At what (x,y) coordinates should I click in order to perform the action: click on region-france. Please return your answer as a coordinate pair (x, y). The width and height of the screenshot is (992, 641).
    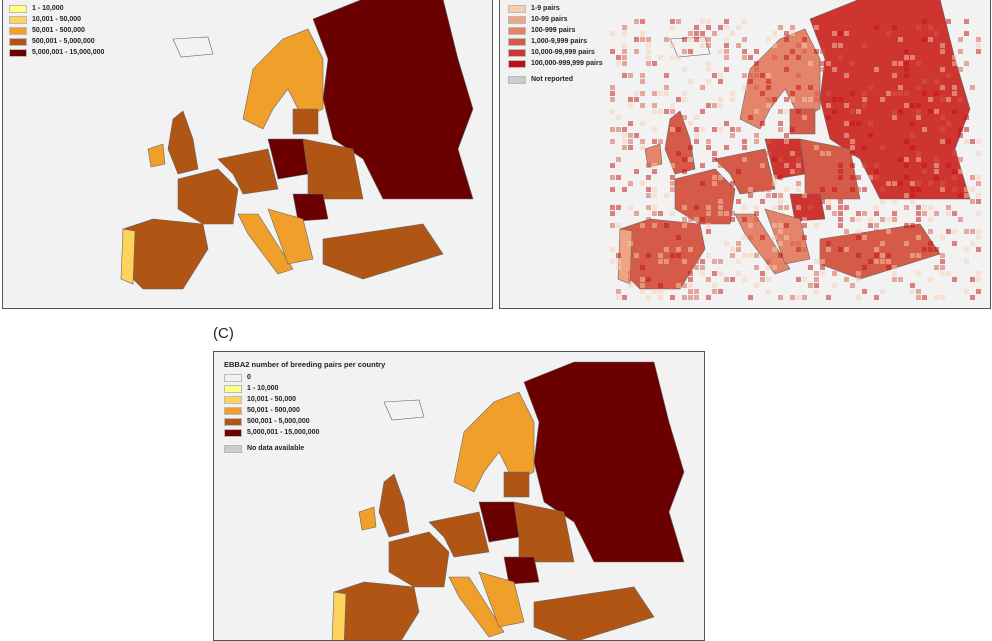
    Looking at the image, I should click on (419, 559).